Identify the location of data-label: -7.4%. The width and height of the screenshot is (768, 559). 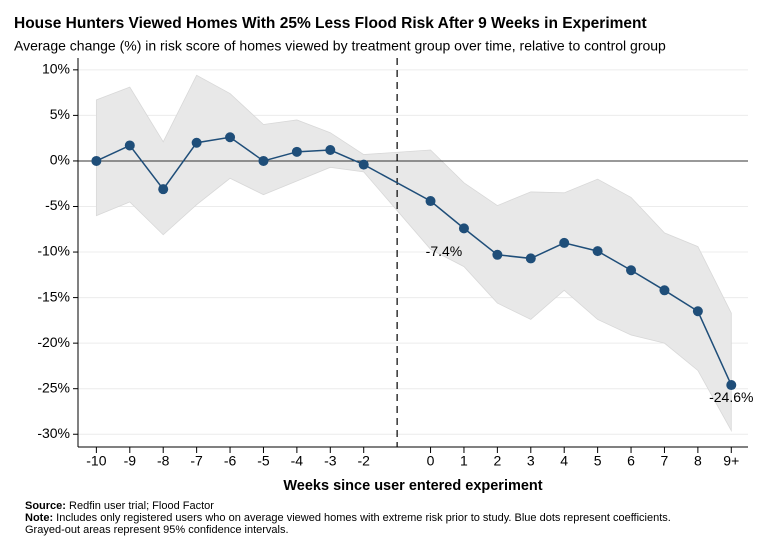
(444, 251).